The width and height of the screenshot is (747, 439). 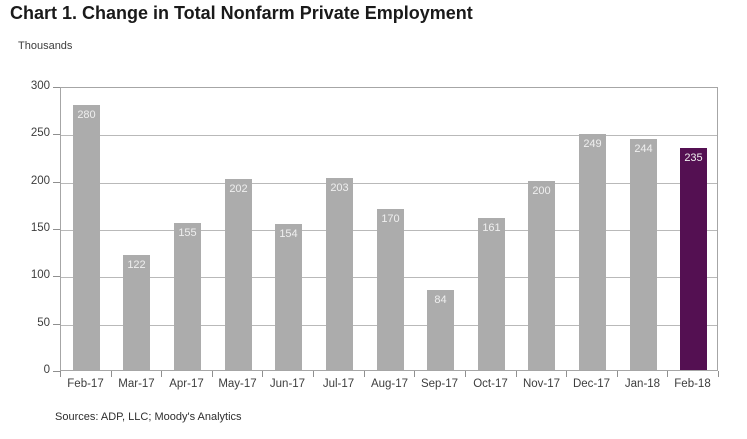 What do you see at coordinates (85, 384) in the screenshot?
I see `x-axis-label-Feb-17: Feb-17` at bounding box center [85, 384].